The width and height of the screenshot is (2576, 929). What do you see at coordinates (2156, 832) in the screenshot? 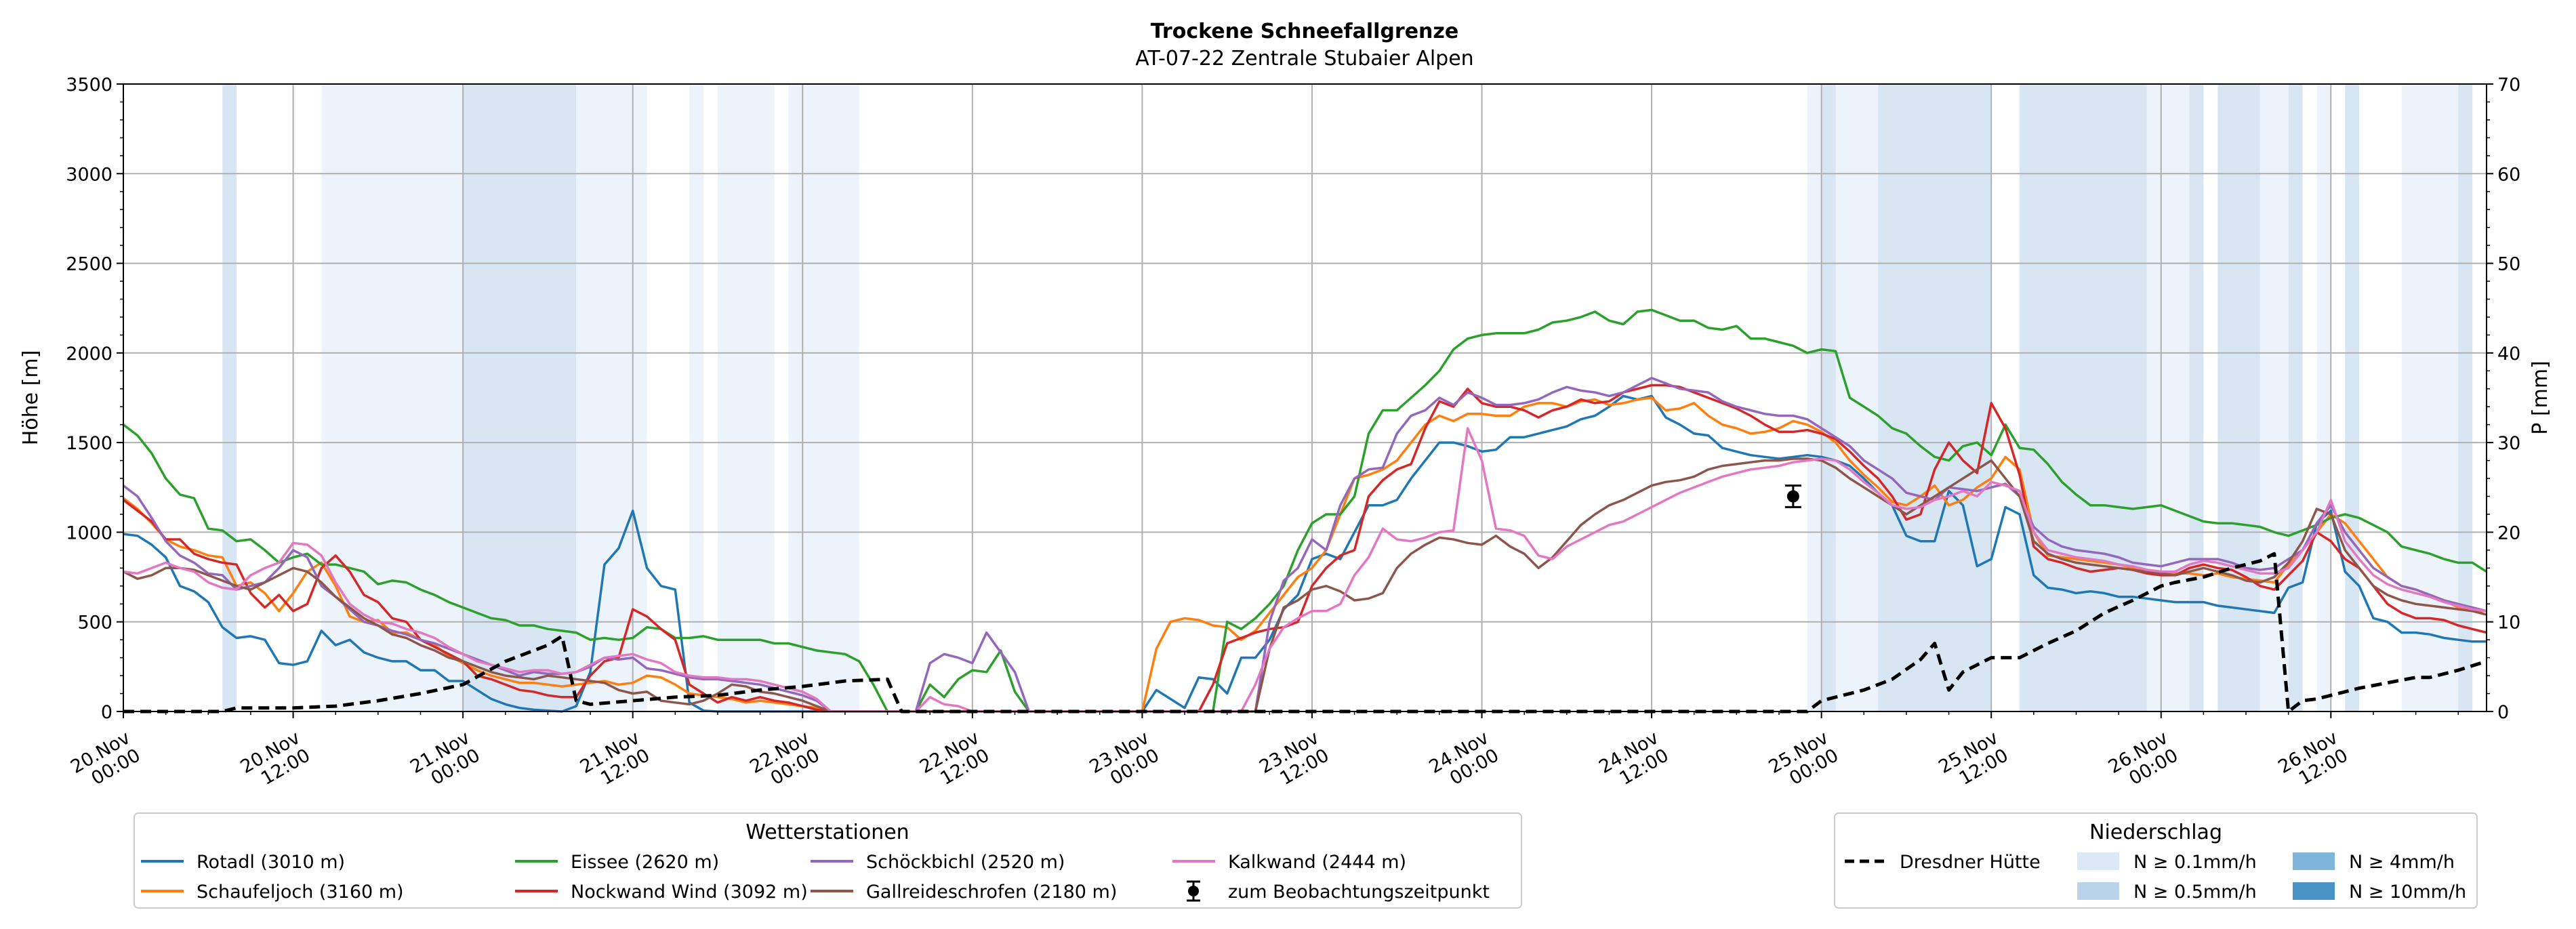
I see `legend-precip-title: Niederschlag` at bounding box center [2156, 832].